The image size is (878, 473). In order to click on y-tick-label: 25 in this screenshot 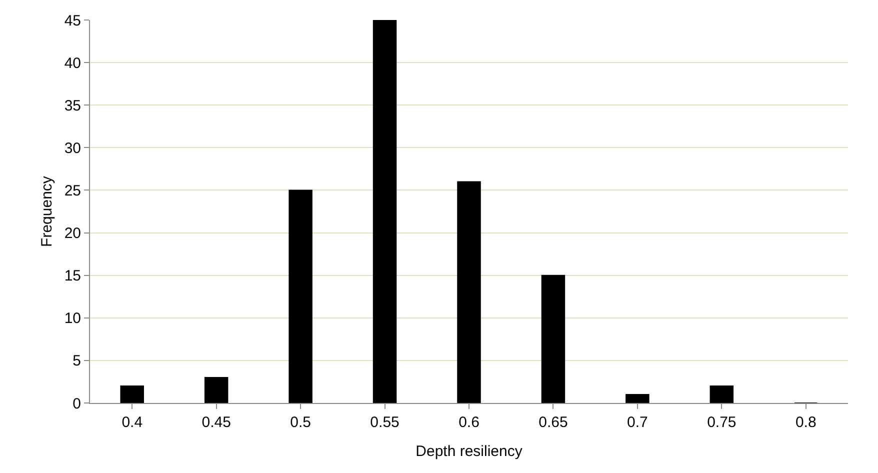, I will do `click(72, 191)`.